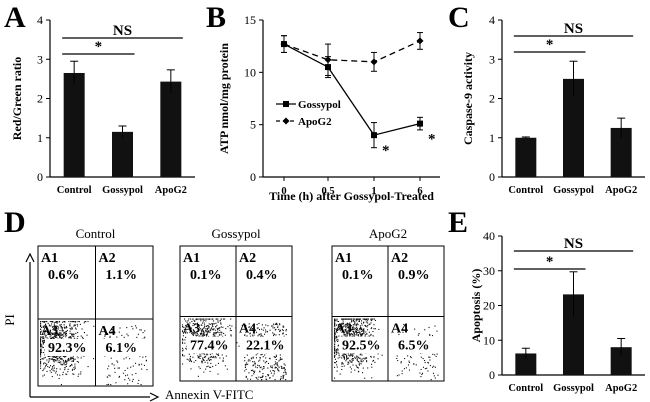 The height and width of the screenshot is (402, 650). Describe the element at coordinates (40, 138) in the screenshot. I see `chart-a-y-tick-label: 1` at that location.